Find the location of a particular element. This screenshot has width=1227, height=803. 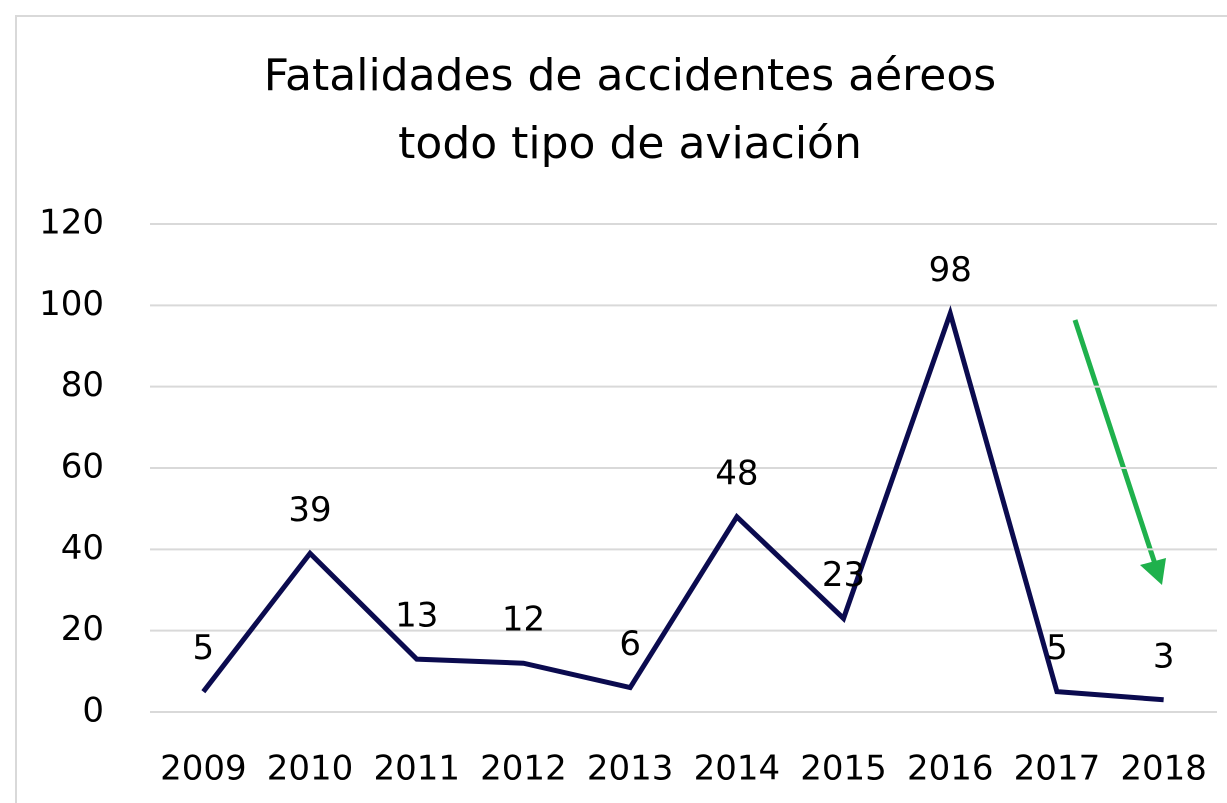

x-tick-label: 2016 is located at coordinates (950, 769).